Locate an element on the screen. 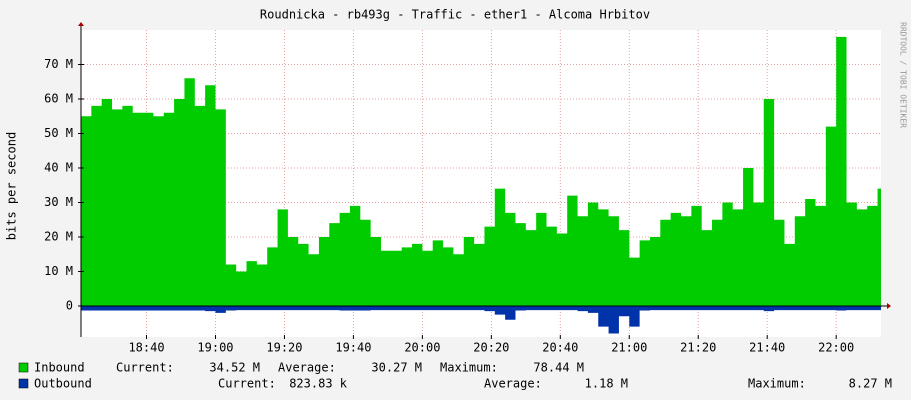 The width and height of the screenshot is (911, 400). legend-label: Outbound is located at coordinates (63, 384).